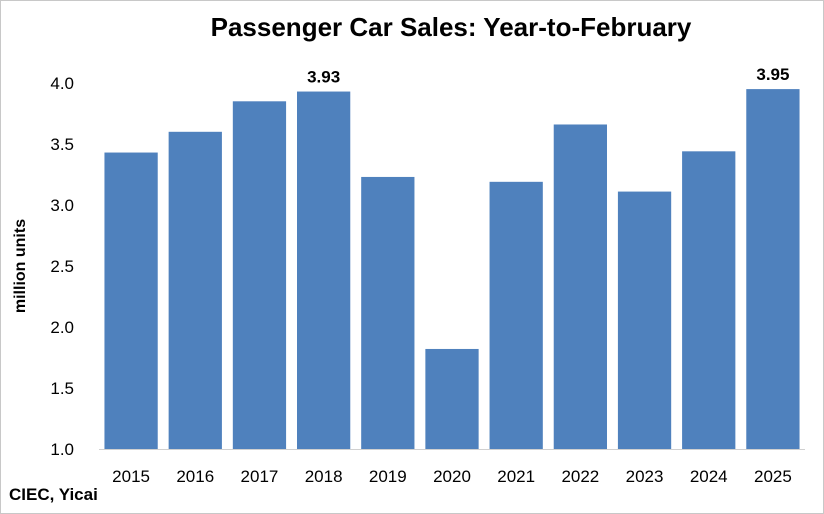  What do you see at coordinates (644, 320) in the screenshot?
I see `bar-2023` at bounding box center [644, 320].